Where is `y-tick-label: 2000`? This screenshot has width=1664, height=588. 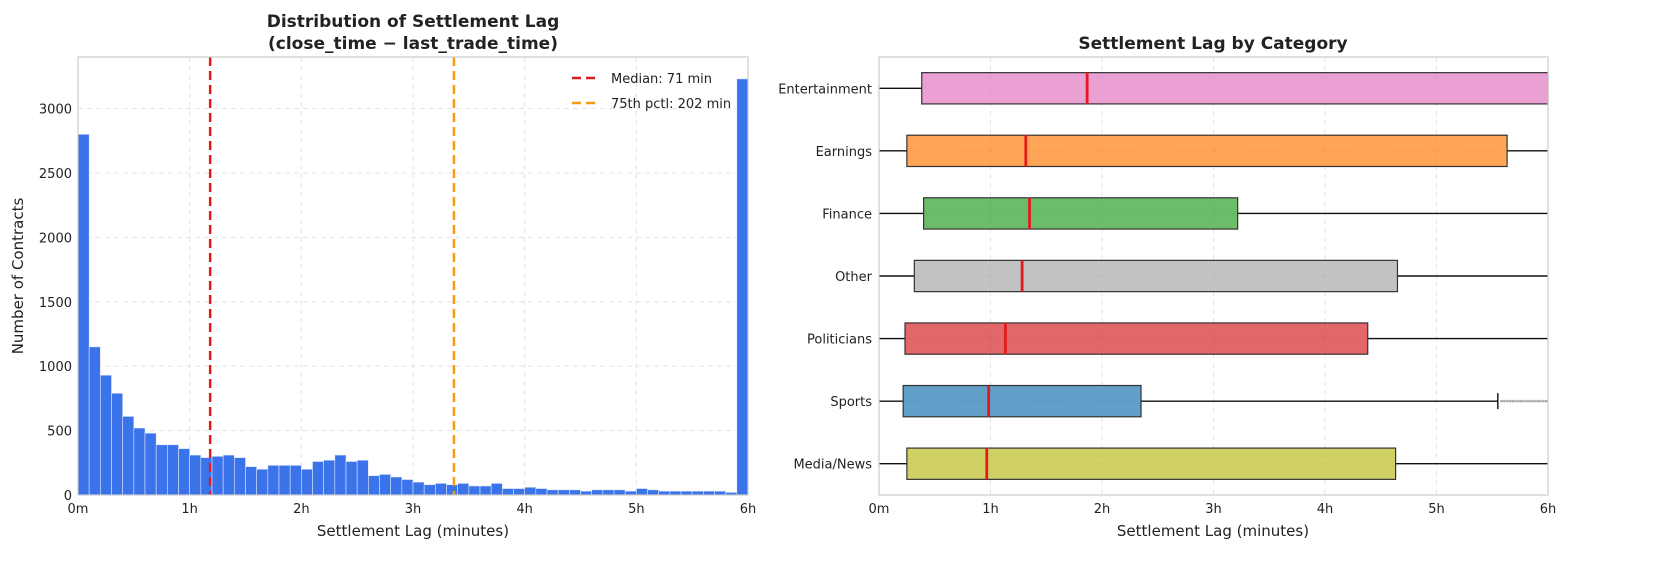
y-tick-label: 2000 is located at coordinates (55, 238).